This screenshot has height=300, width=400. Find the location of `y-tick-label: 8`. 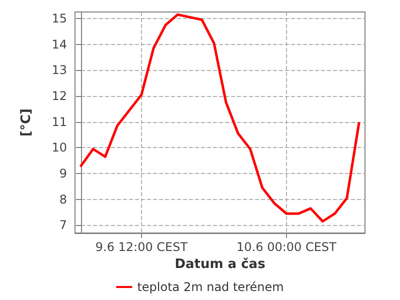

y-tick-label: 8 is located at coordinates (63, 199).